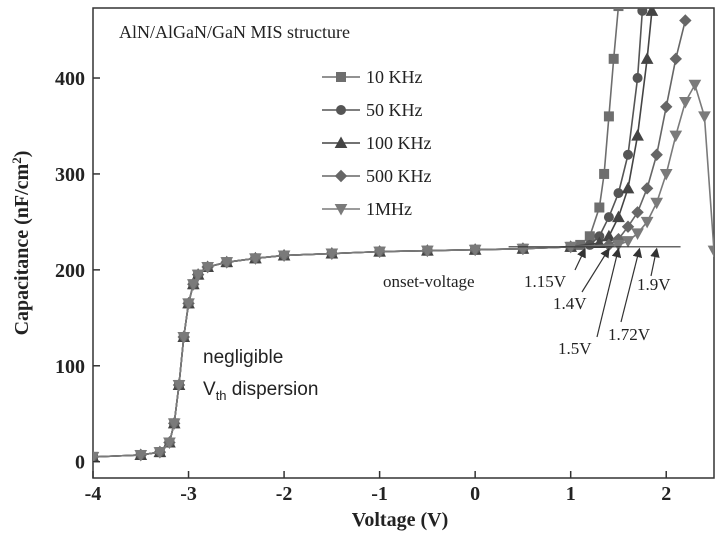  Describe the element at coordinates (389, 209) in the screenshot. I see `legend-label: 1MHz` at that location.